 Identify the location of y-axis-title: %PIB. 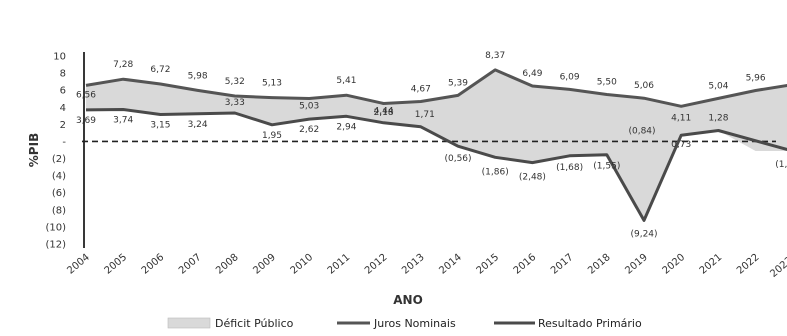
(34, 150).